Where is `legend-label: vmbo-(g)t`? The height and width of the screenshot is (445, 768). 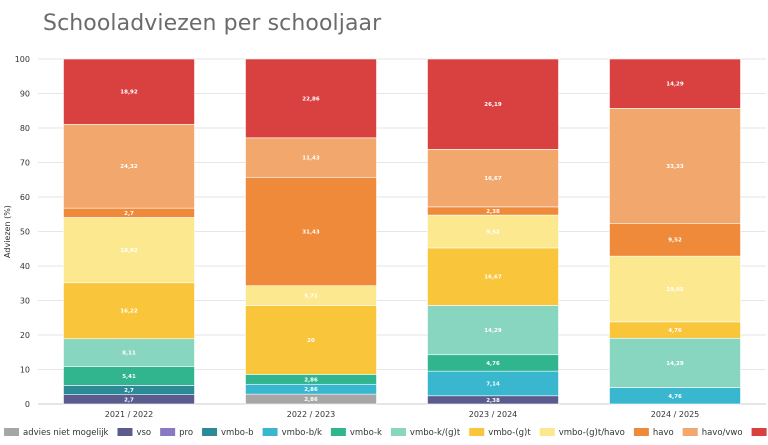 legend-label: vmbo-(g)t is located at coordinates (509, 433).